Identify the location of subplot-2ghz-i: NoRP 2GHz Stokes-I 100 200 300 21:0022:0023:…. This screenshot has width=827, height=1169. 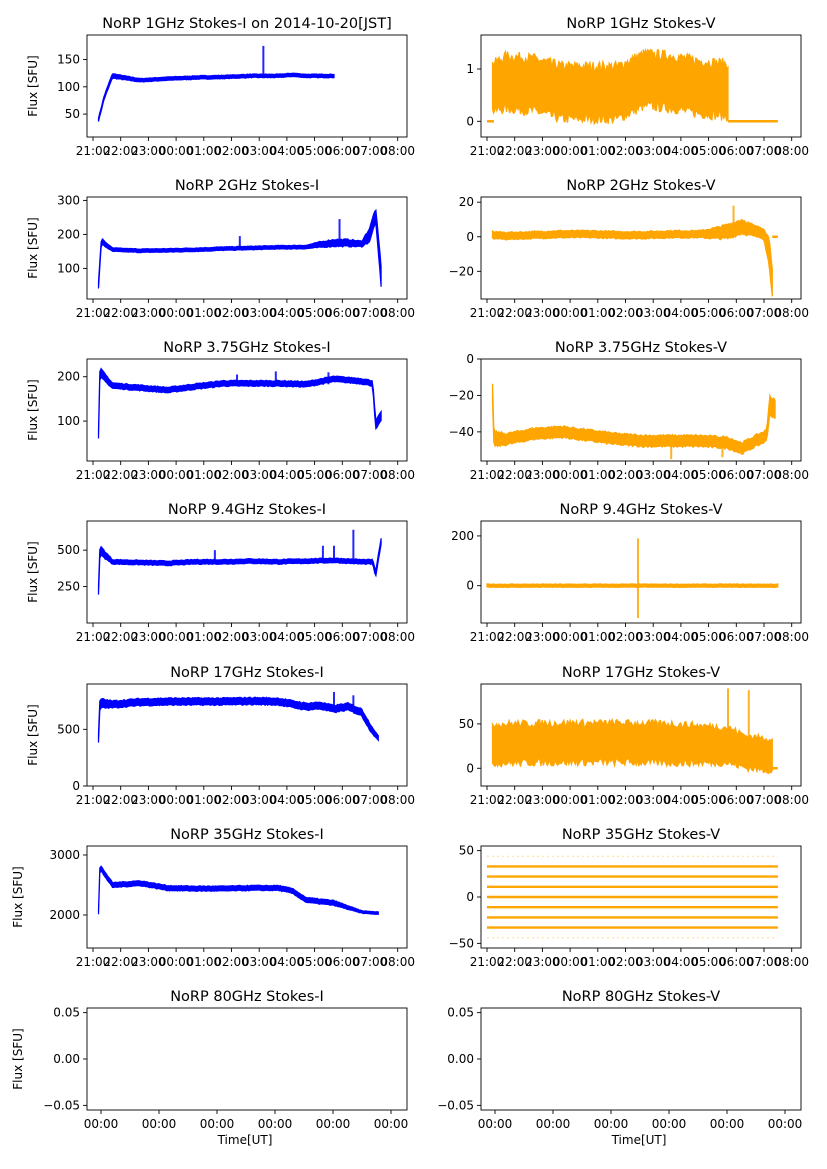
(220, 249).